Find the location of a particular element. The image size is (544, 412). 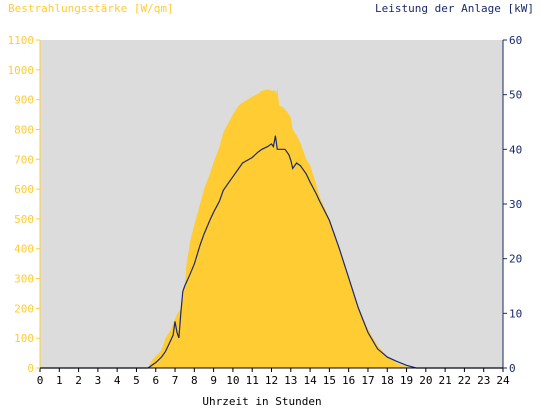

x-tick-label: 0 is located at coordinates (40, 380).